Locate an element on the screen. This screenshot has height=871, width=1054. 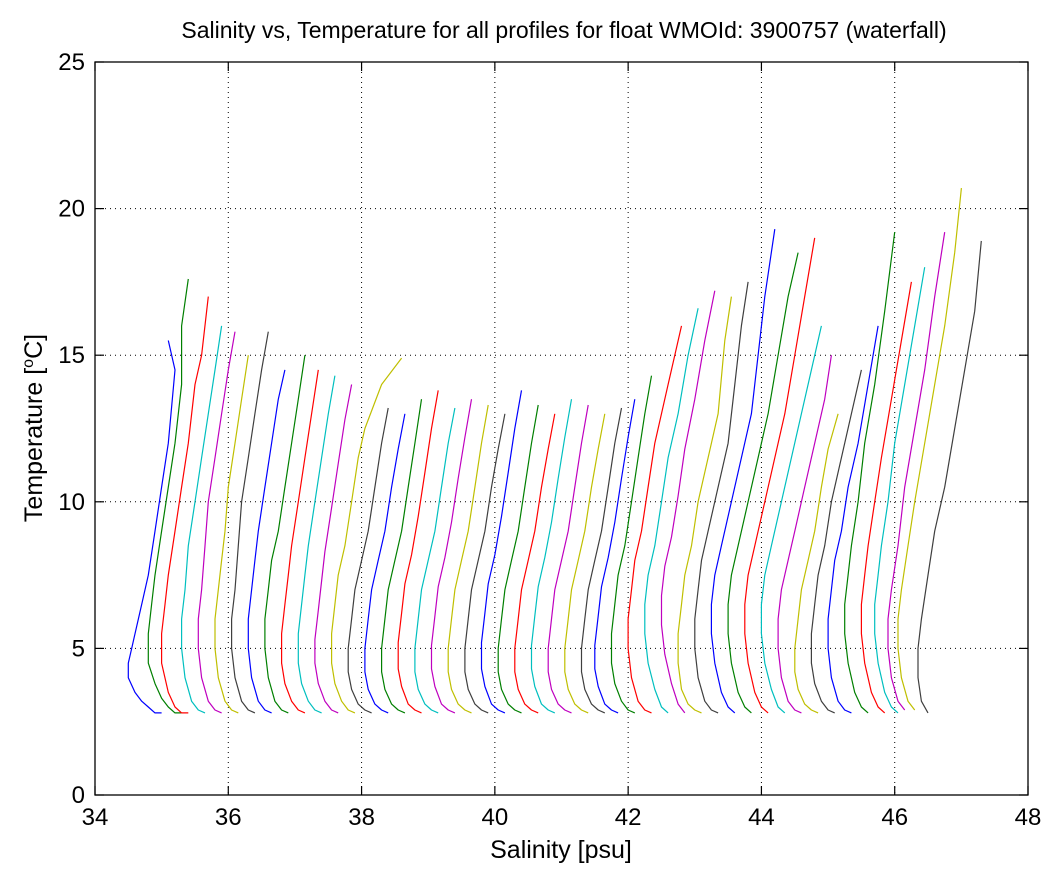
x-tick-label: 40 is located at coordinates (495, 817).